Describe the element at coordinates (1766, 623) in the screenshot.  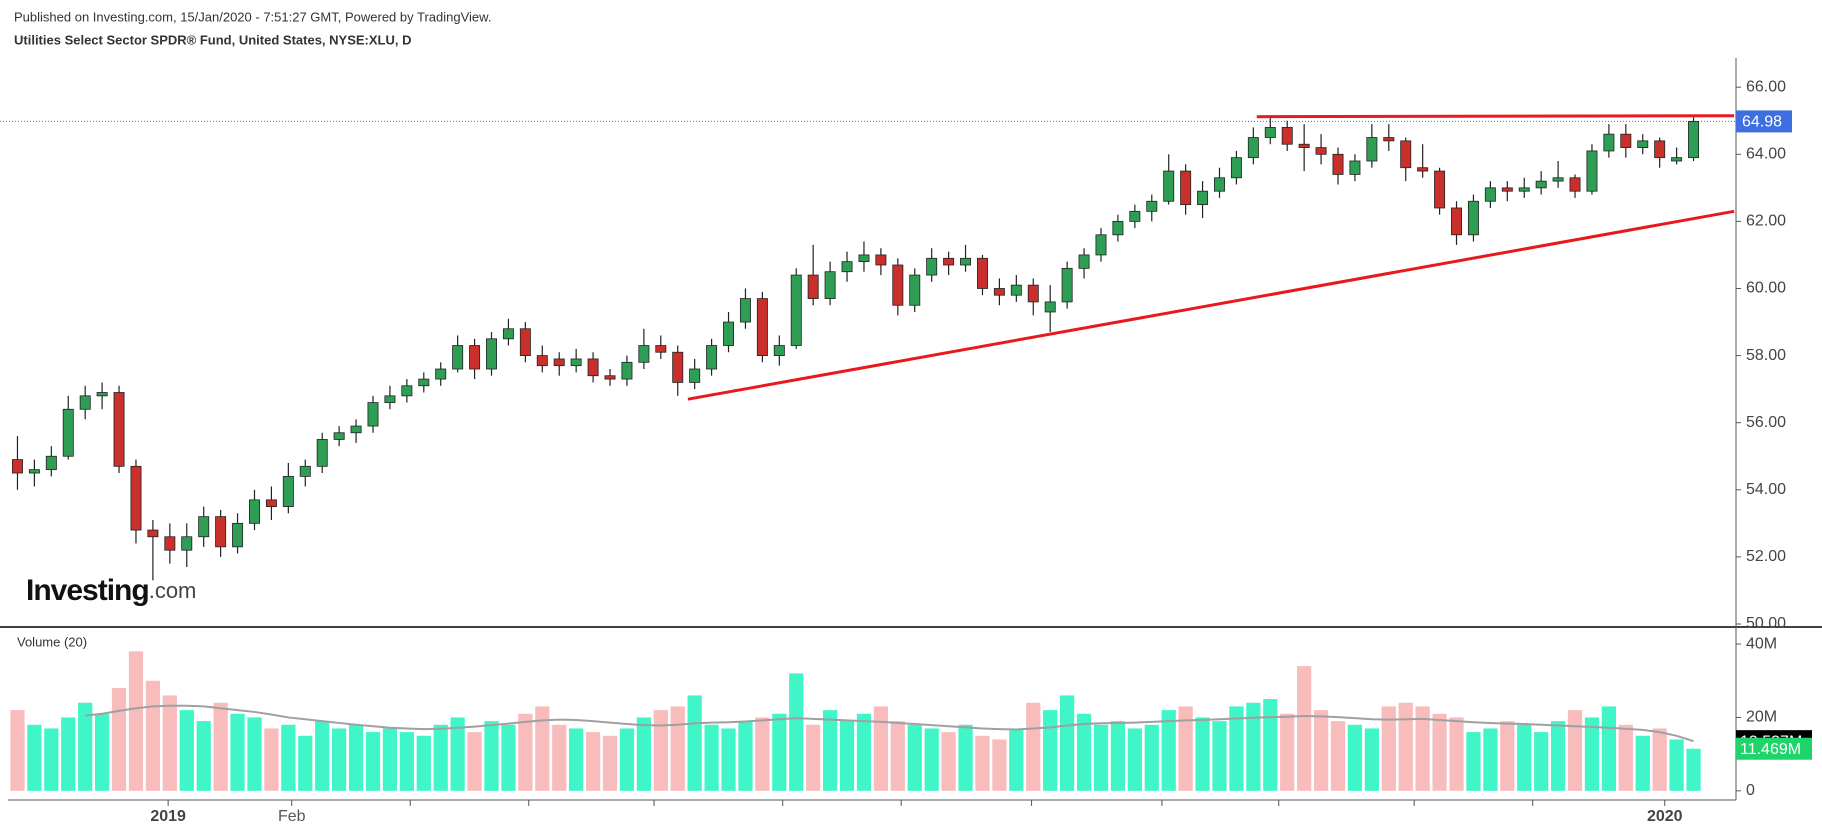
I see `y-tick-label: 50.00` at that location.